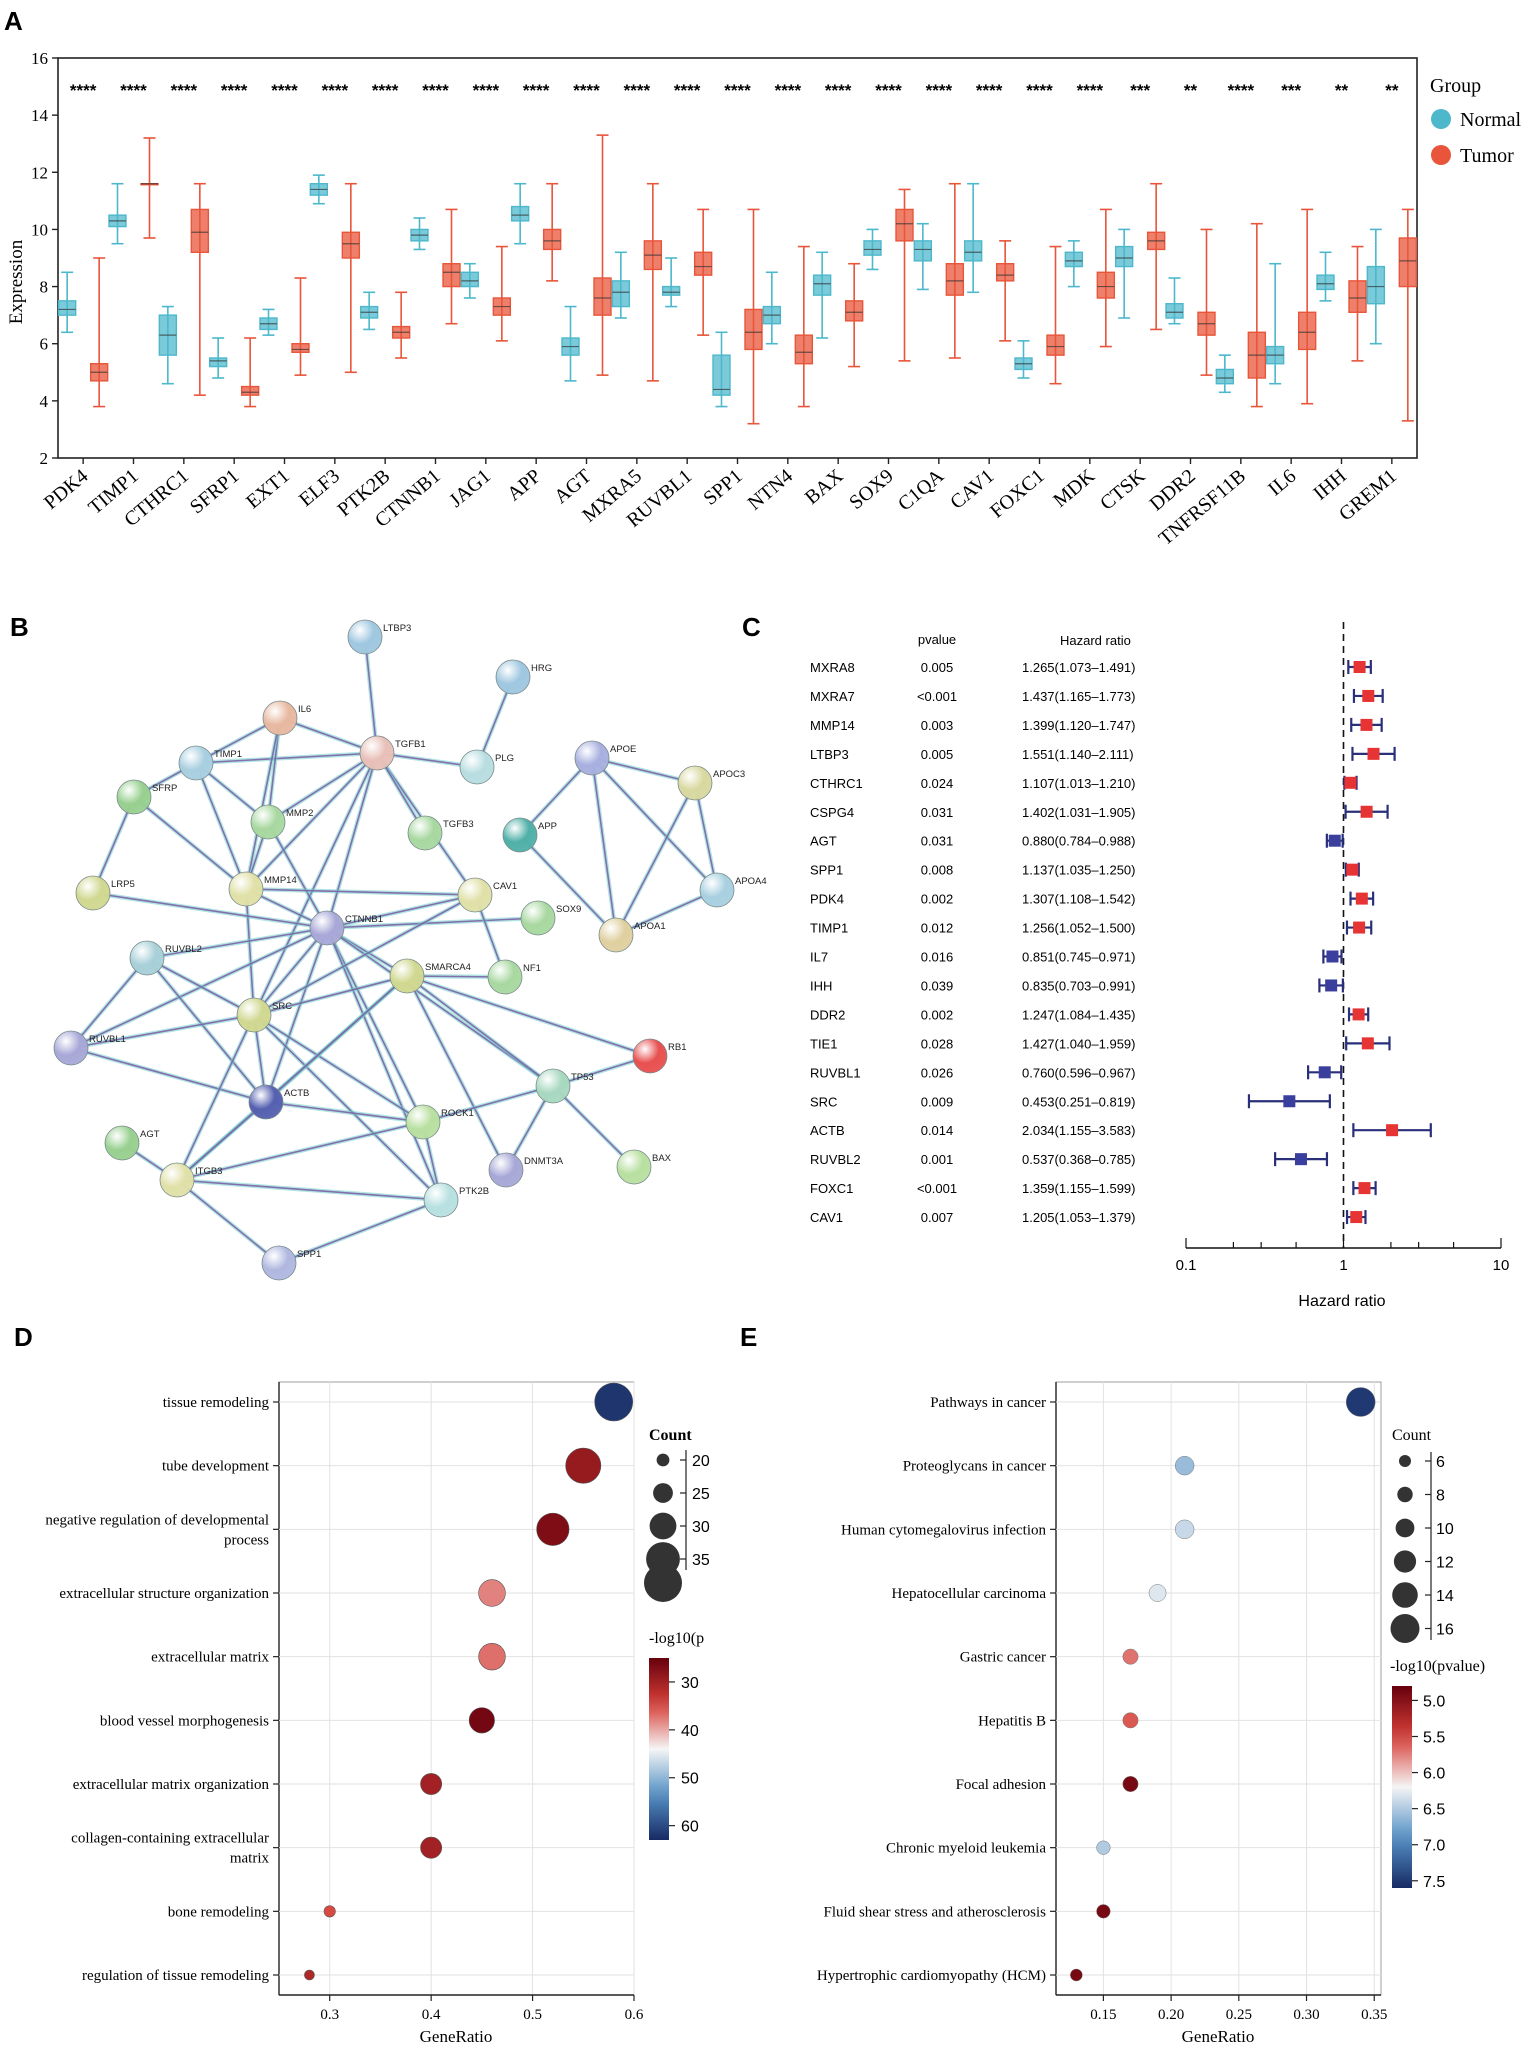 The height and width of the screenshot is (2045, 1529). What do you see at coordinates (304, 709) in the screenshot?
I see `ppi-label-IL6: IL6` at bounding box center [304, 709].